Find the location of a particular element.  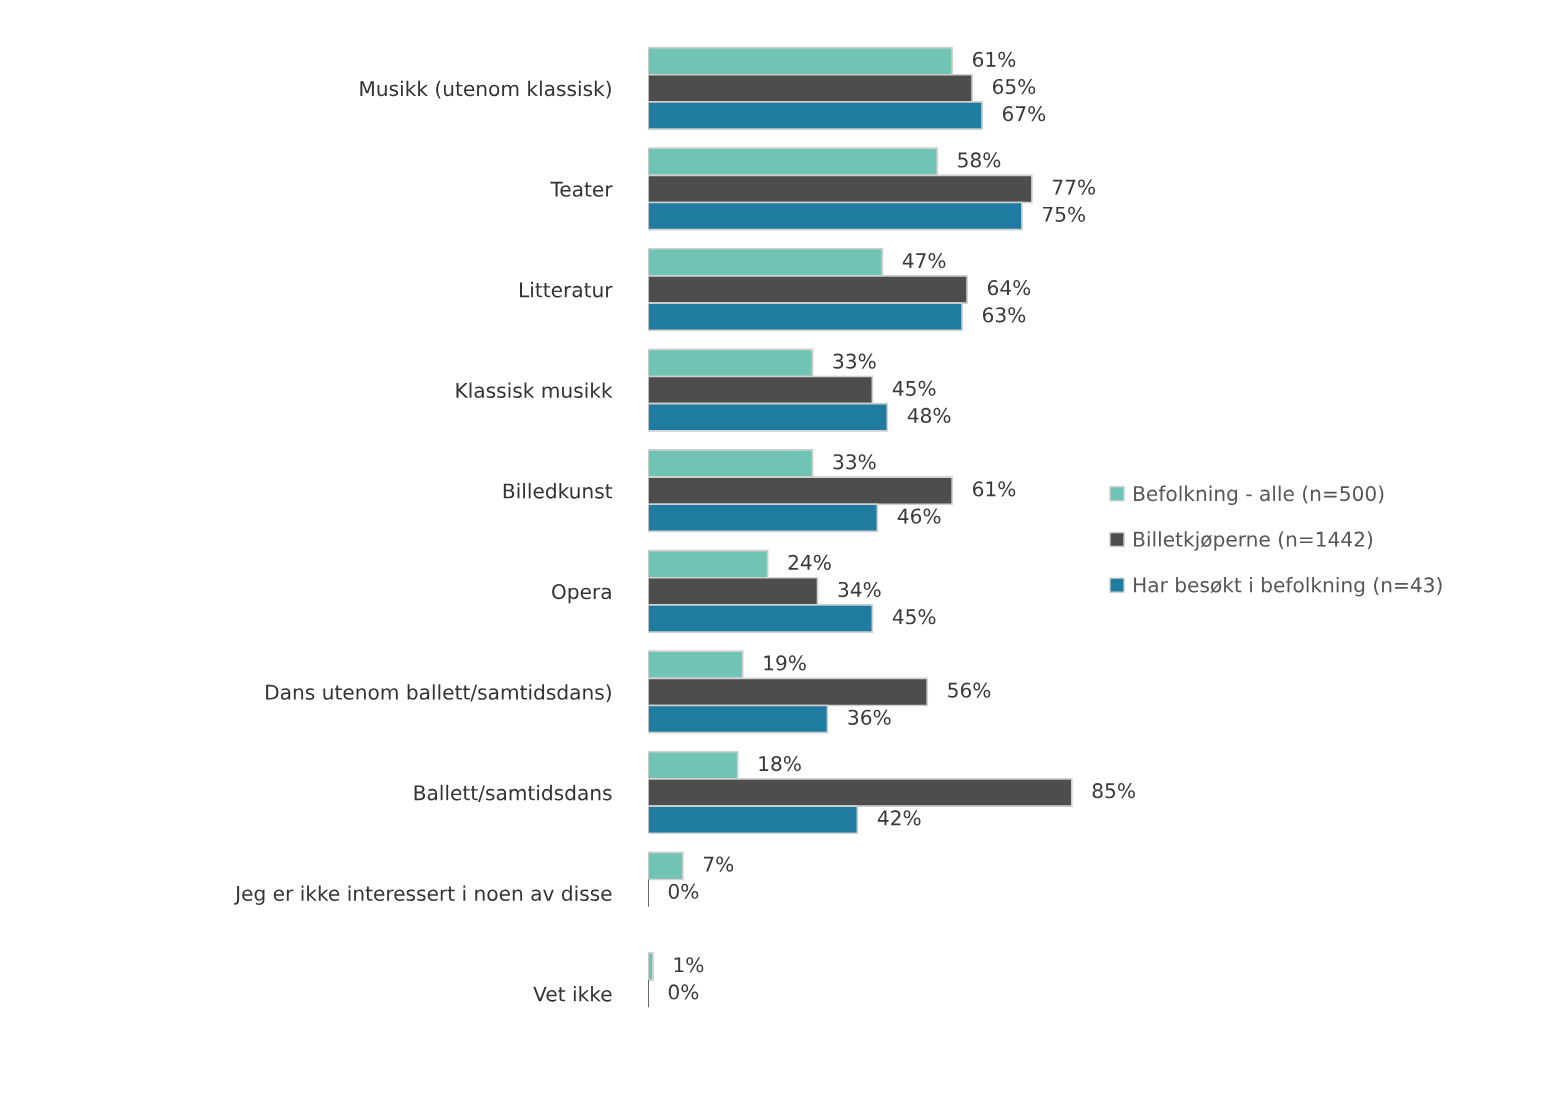

data-label: 7% is located at coordinates (719, 864).